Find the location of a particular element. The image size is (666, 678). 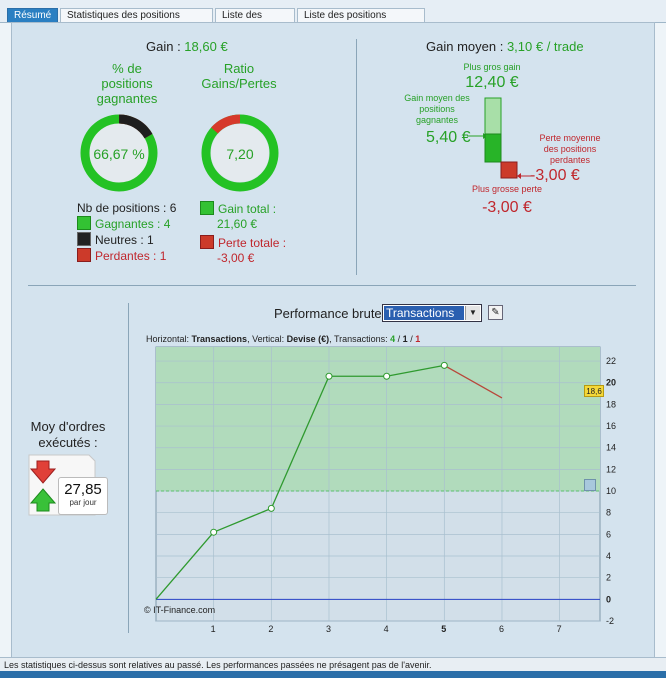

tab-orders-list: Liste des ordres is located at coordinates (255, 21).